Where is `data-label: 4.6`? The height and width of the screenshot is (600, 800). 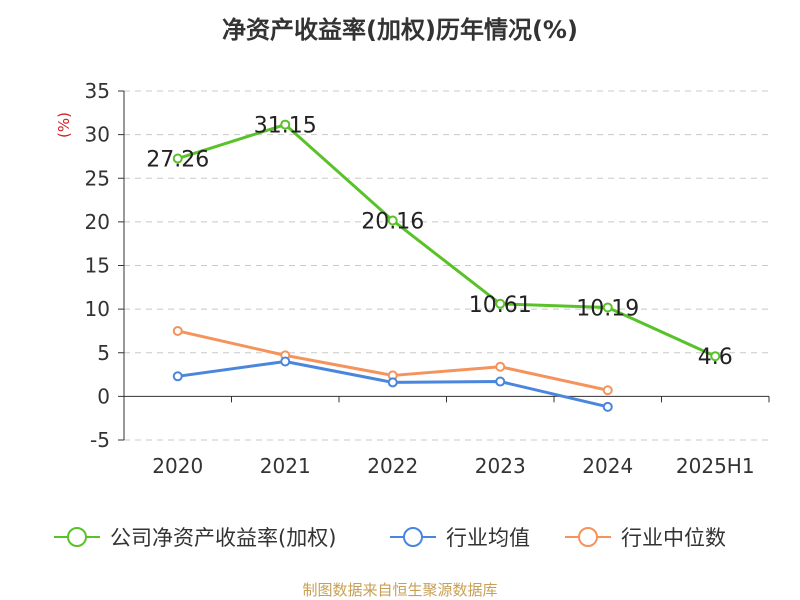 data-label: 4.6 is located at coordinates (715, 357).